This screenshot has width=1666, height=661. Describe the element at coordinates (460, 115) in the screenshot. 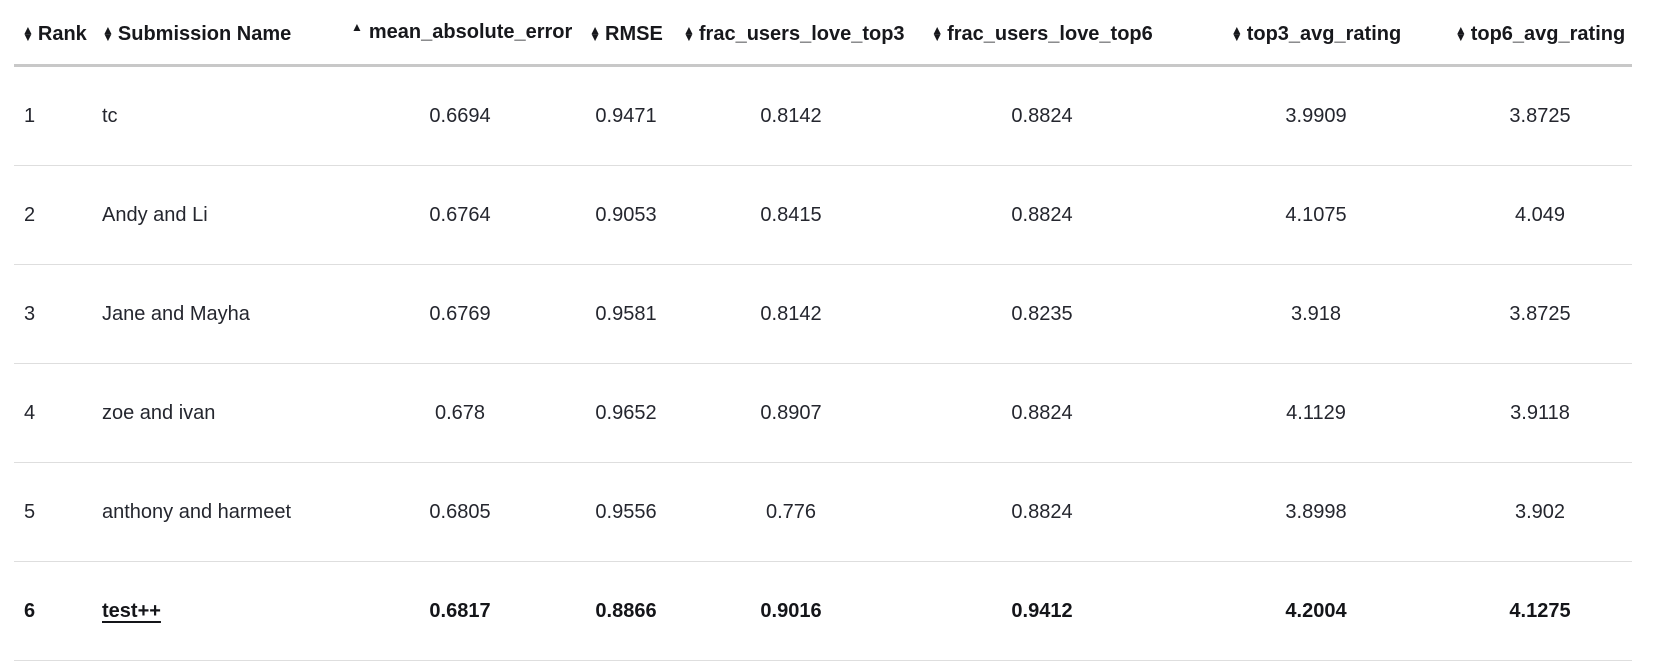

I see `mean-absolute-error-cell: 0.6694` at that location.